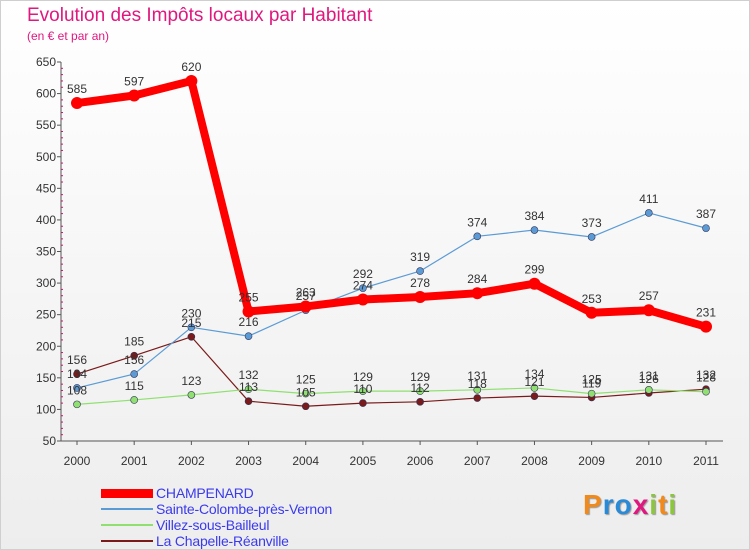  I want to click on y-tick-label: 500, so click(46, 157).